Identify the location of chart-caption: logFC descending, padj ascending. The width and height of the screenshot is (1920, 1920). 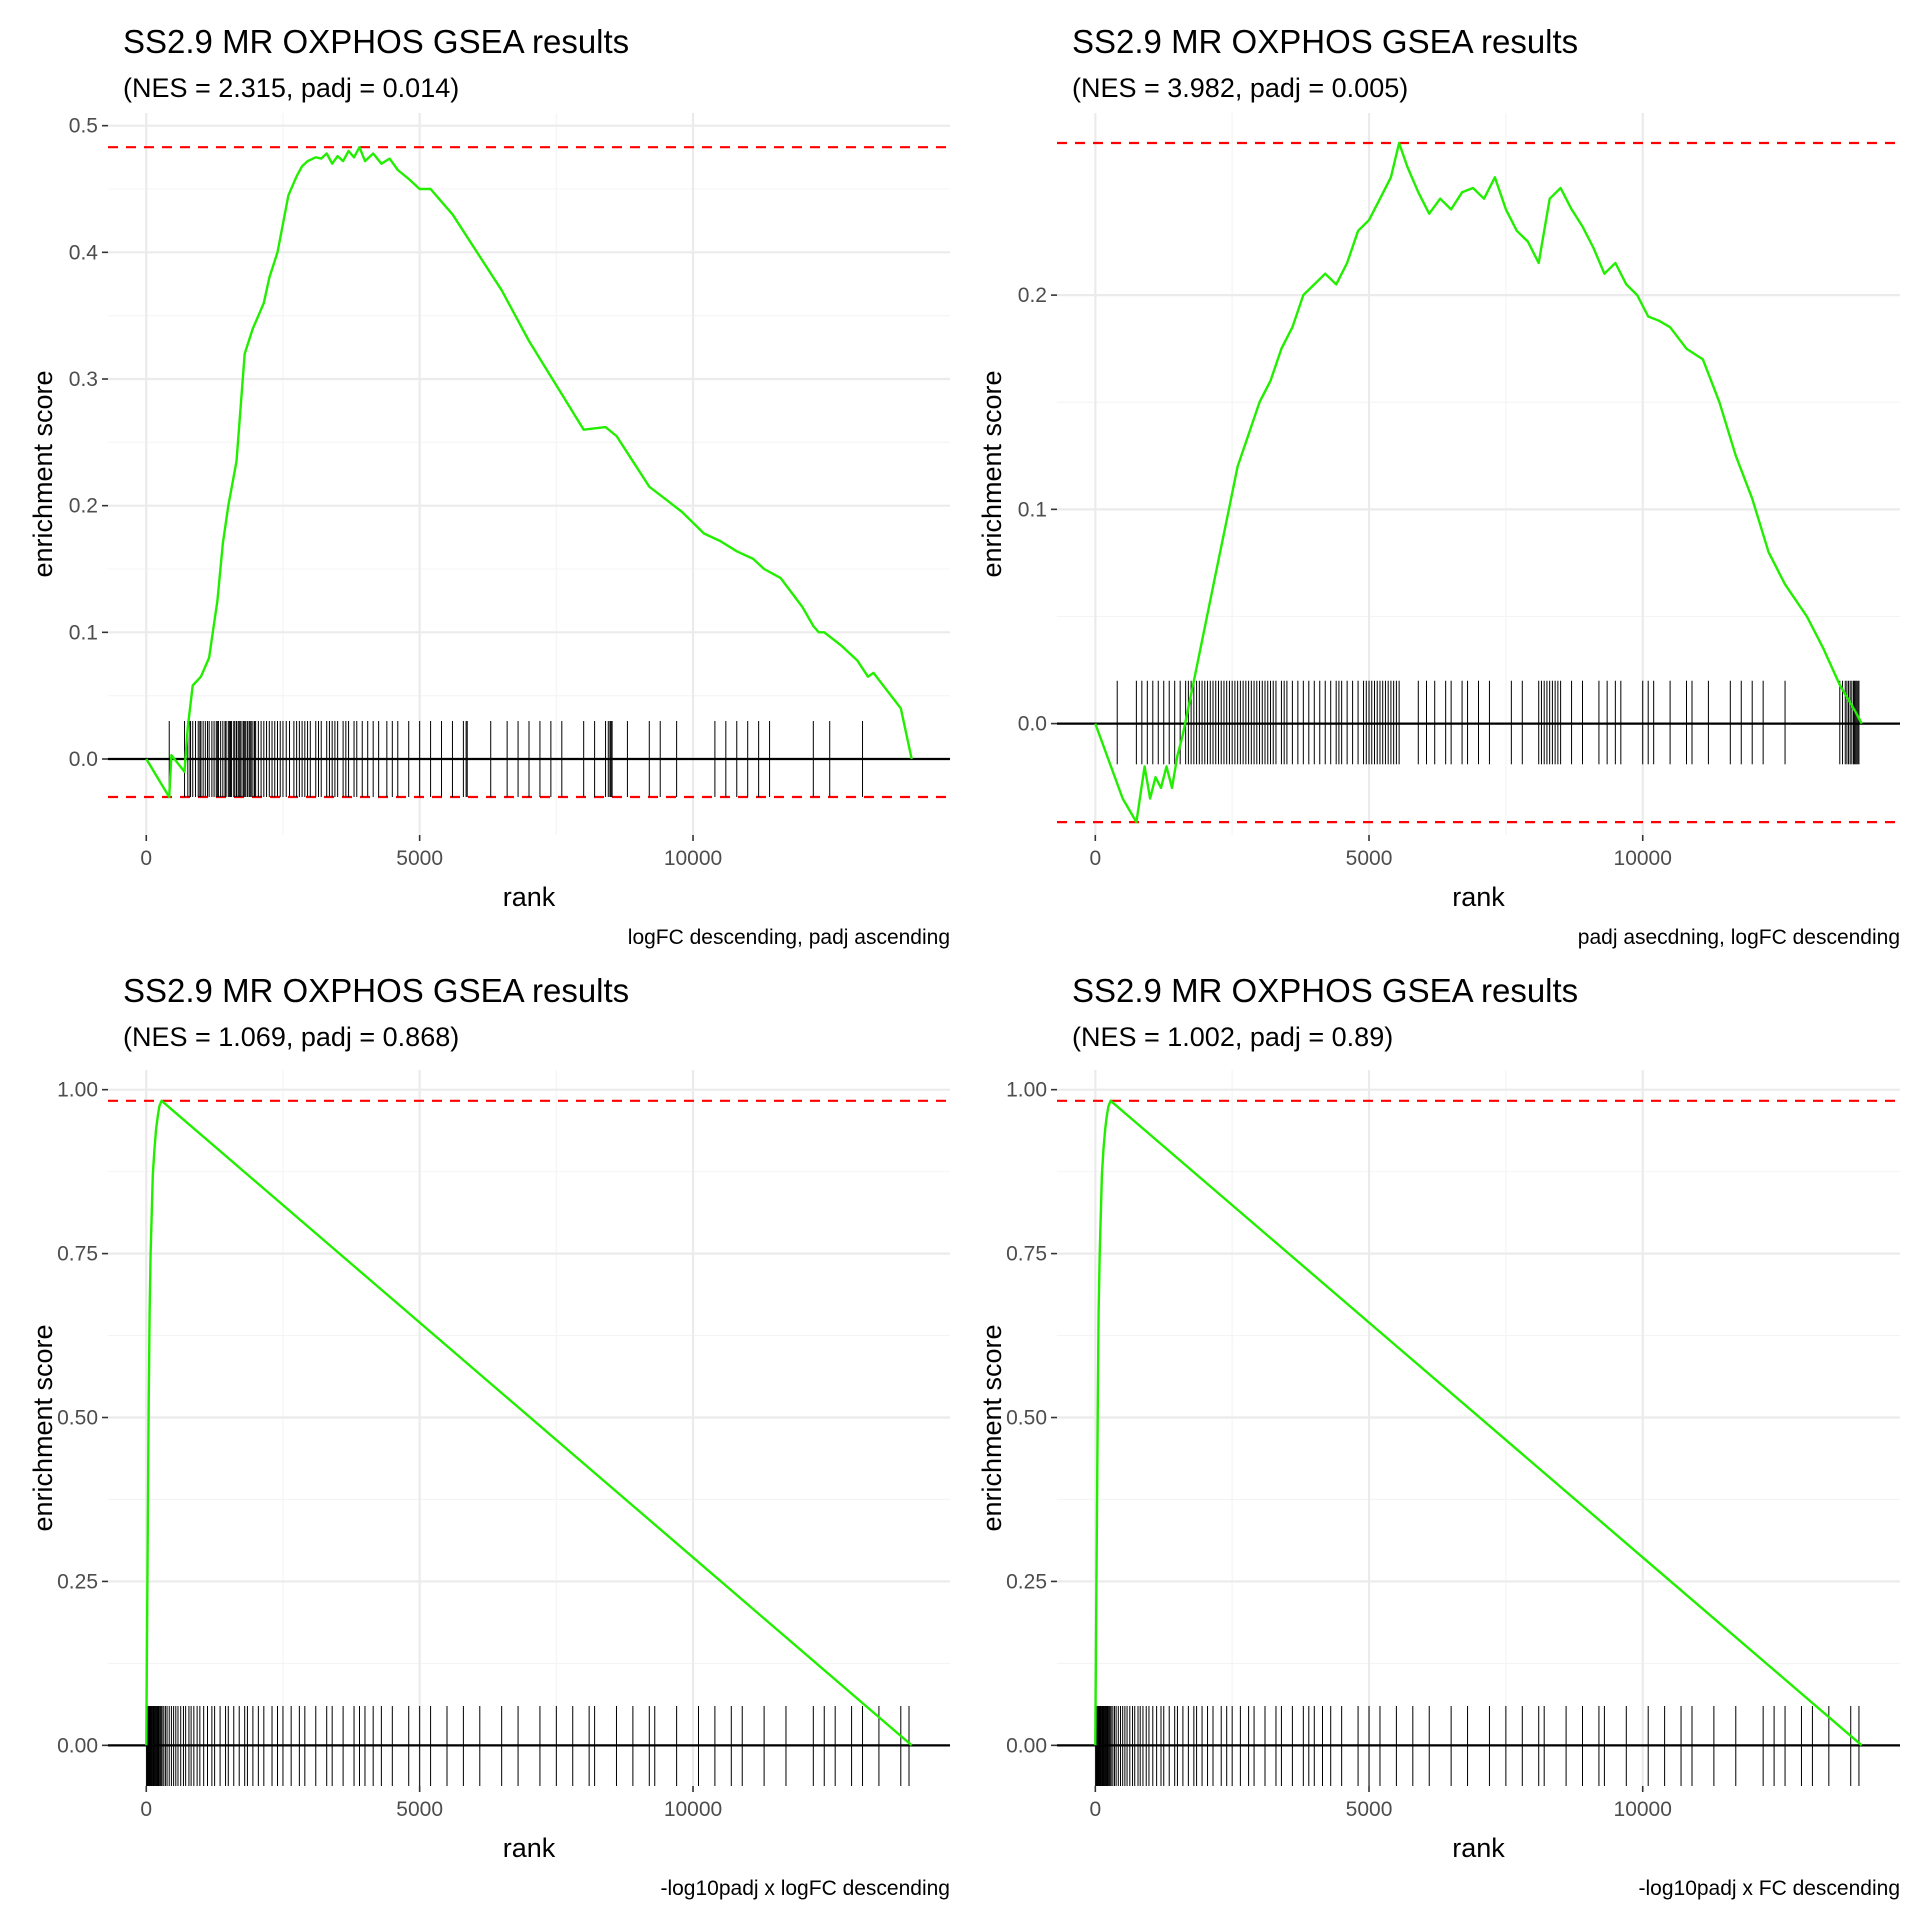
(789, 937).